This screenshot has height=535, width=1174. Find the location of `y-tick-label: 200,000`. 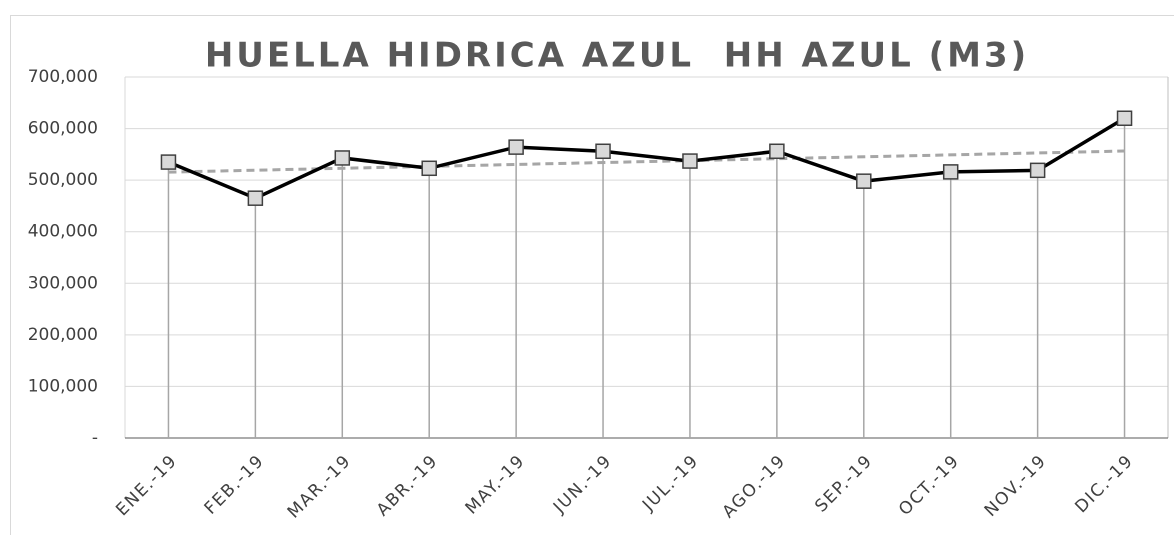

y-tick-label: 200,000 is located at coordinates (63, 335).